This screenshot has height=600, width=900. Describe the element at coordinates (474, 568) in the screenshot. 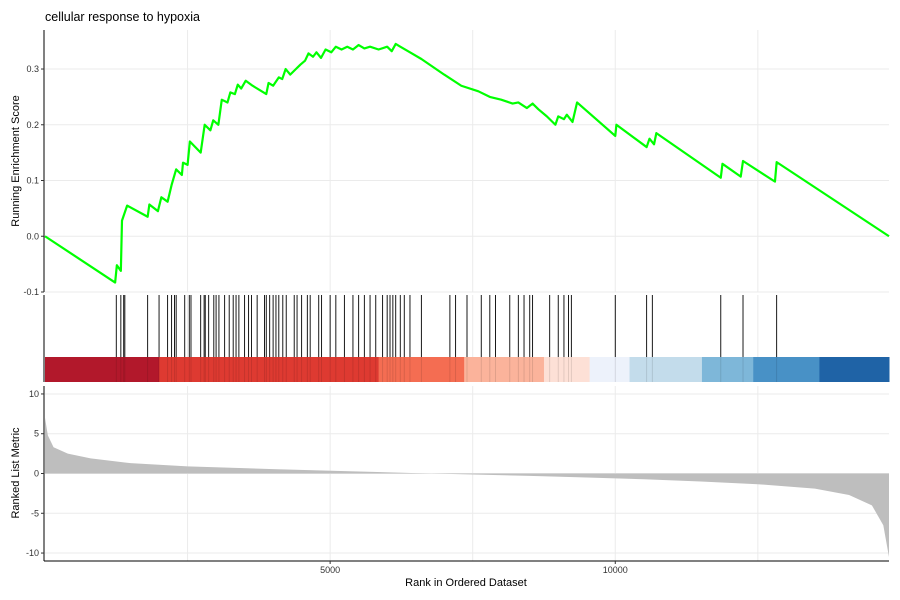

I see `x-ticks: 5000 10000` at that location.